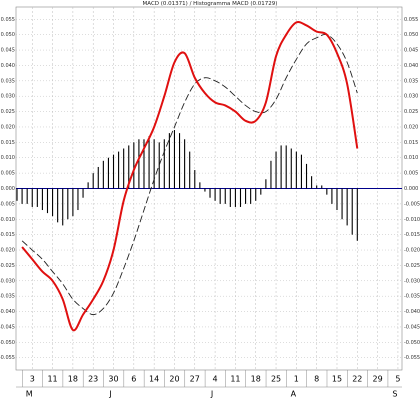  I want to click on x-group-label: A, so click(294, 394).